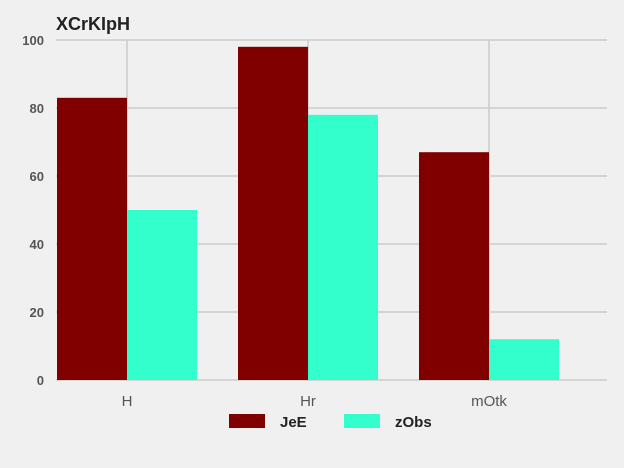  What do you see at coordinates (524, 359) in the screenshot?
I see `bar-zObs-mOtk` at bounding box center [524, 359].